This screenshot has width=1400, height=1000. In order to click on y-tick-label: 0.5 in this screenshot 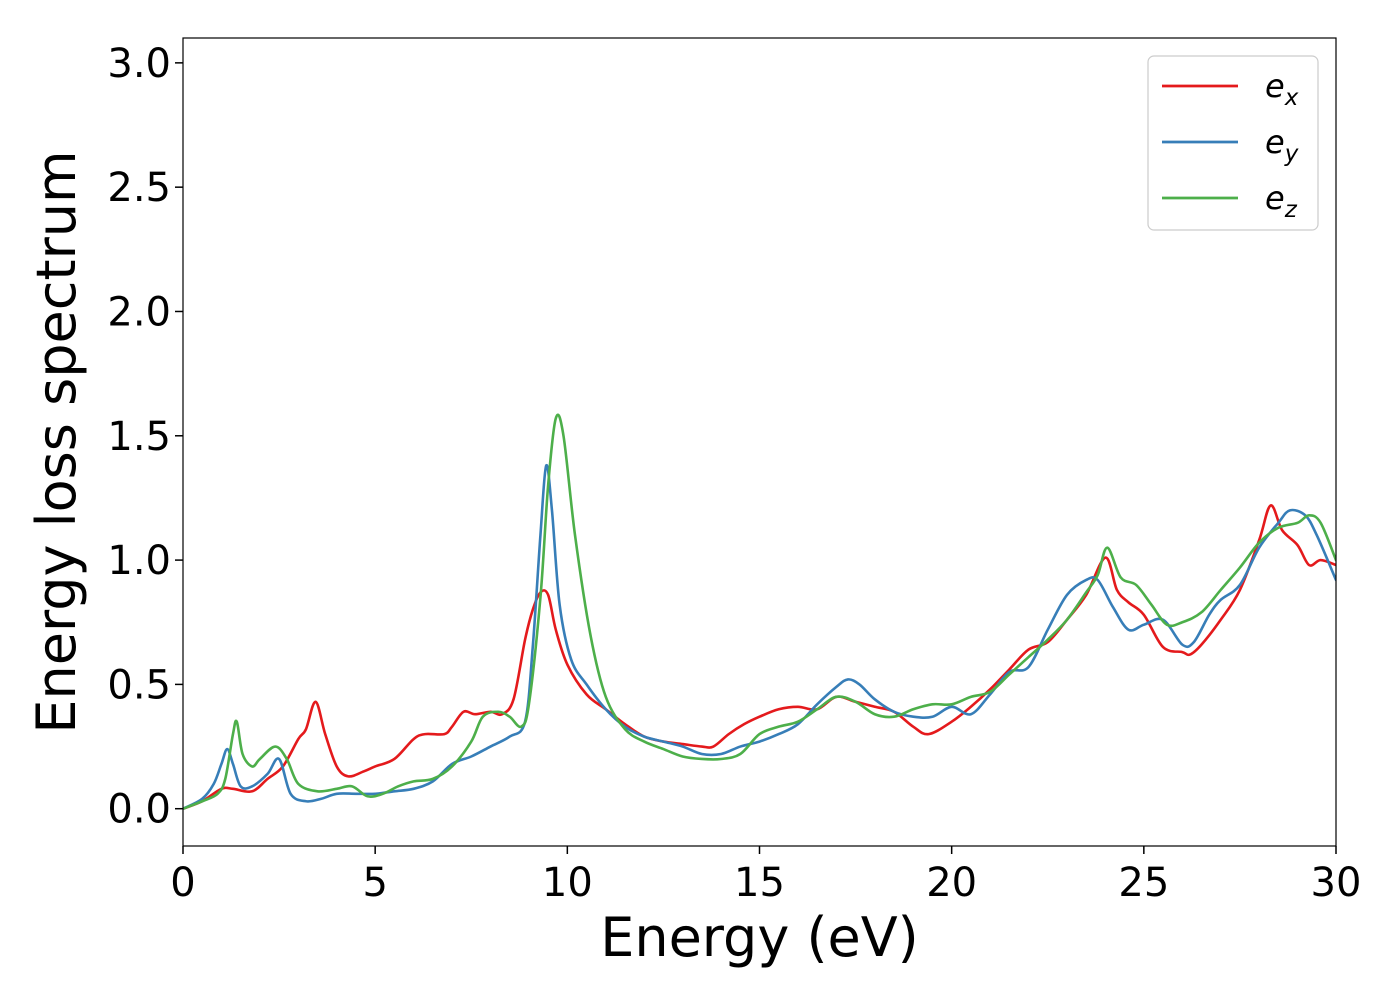, I will do `click(139, 685)`.